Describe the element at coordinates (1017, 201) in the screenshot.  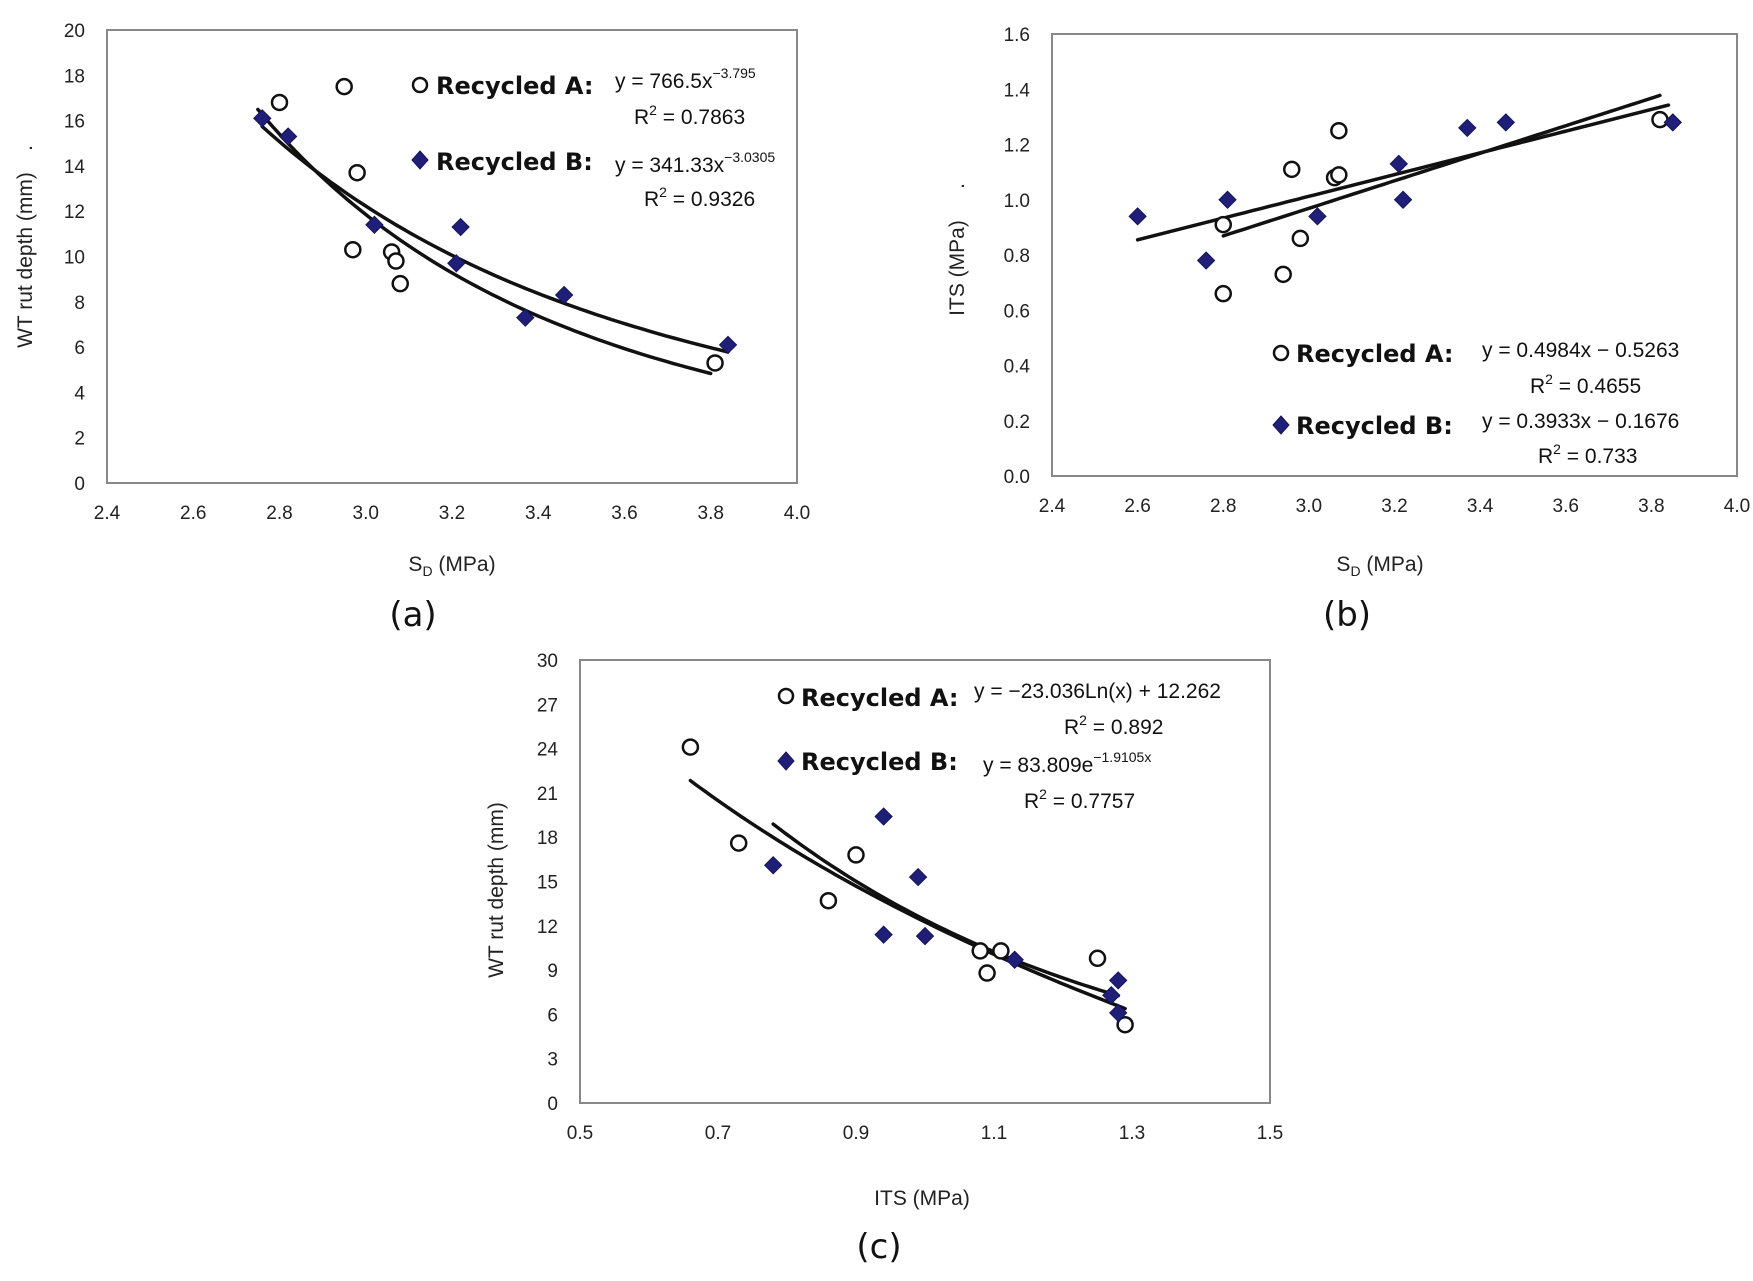
I see `y-tick-label: 1.0` at that location.